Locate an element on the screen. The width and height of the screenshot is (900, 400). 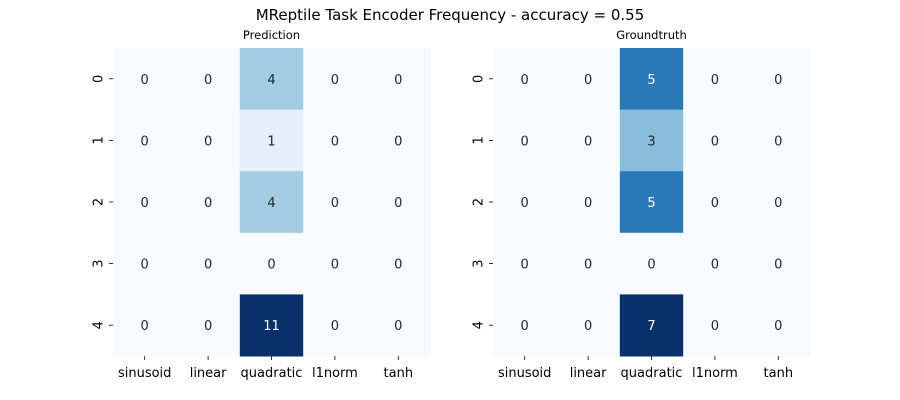
heatmap-0-cell-r2-c3 is located at coordinates (335, 202).